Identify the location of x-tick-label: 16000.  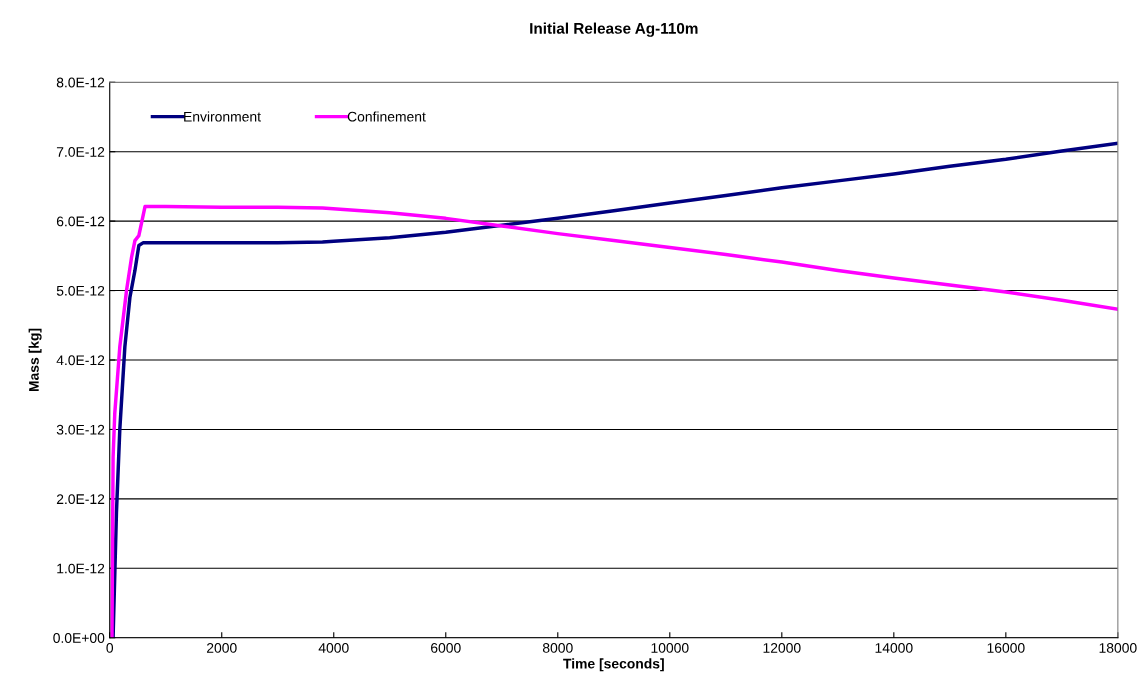
(1006, 647).